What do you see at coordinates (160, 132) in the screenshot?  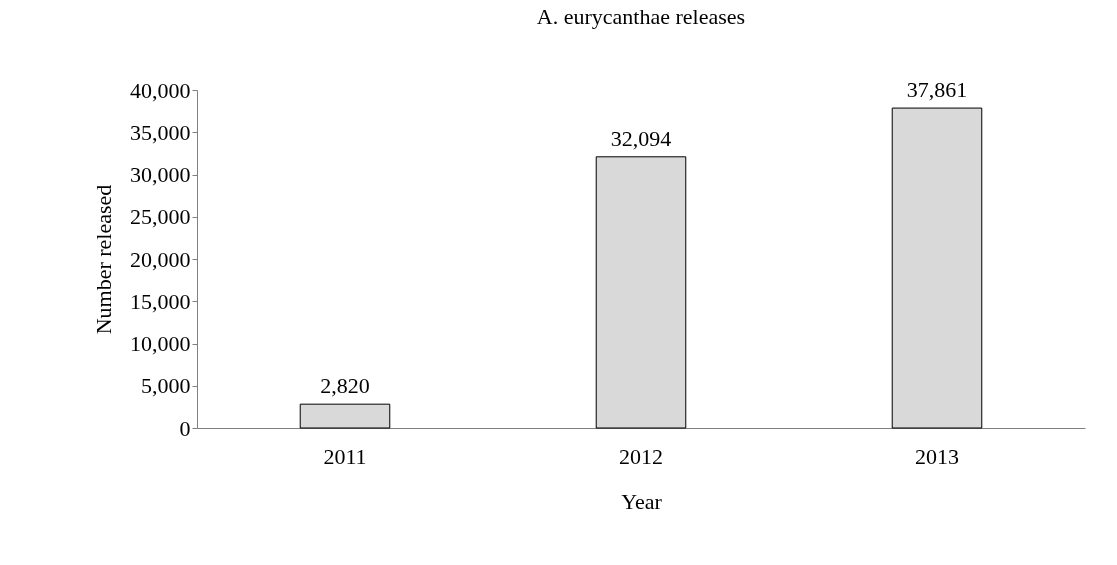 I see `y-tick-label: 35,000` at bounding box center [160, 132].